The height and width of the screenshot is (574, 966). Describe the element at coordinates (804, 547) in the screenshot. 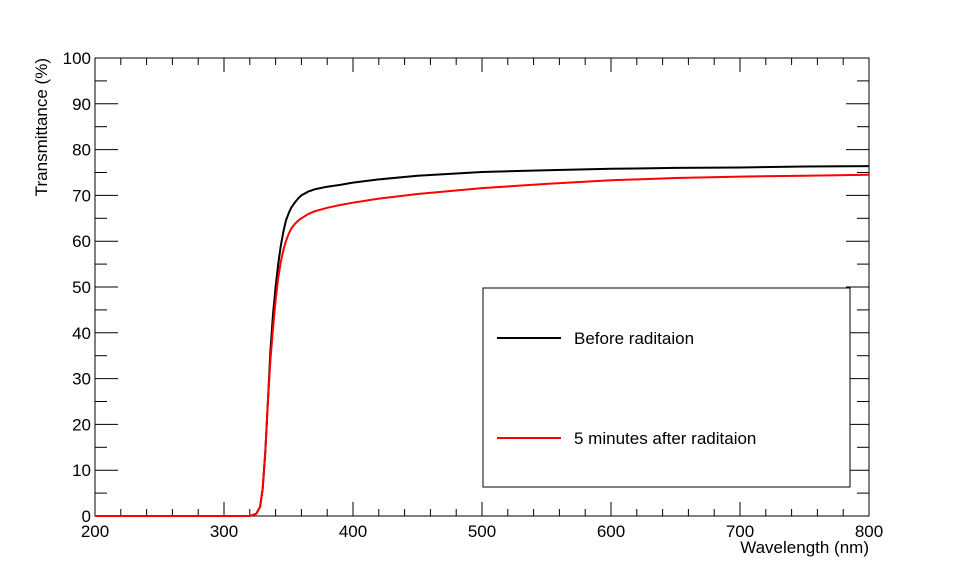

I see `x-axis-title: Wavelength (nm)` at that location.